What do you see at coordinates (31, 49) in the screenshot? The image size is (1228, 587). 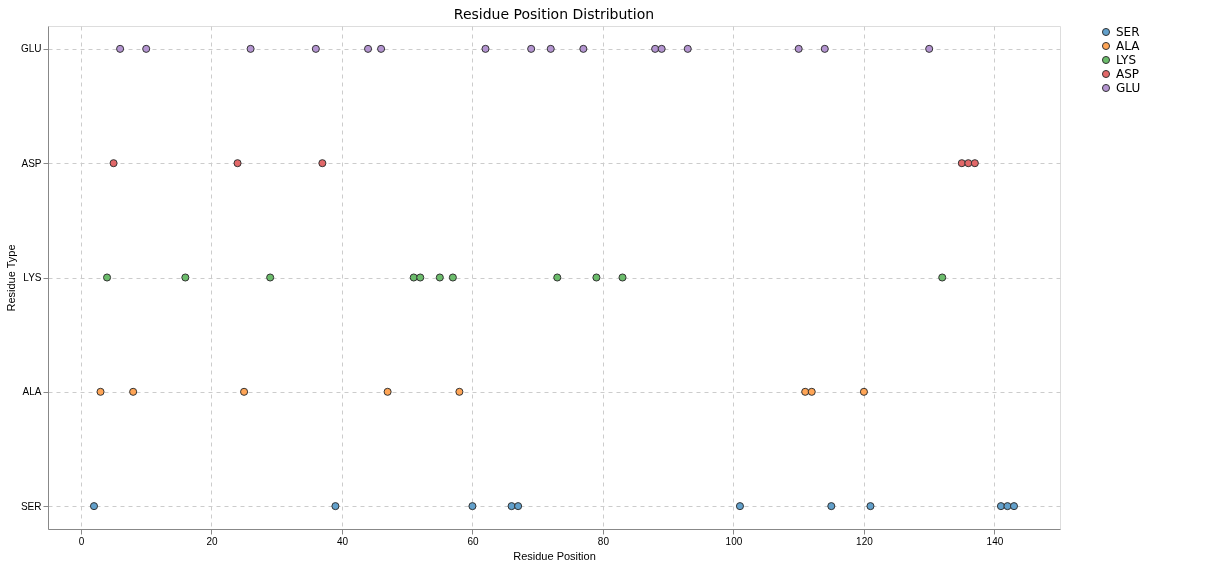 I see `y-tick-label: GLU` at bounding box center [31, 49].